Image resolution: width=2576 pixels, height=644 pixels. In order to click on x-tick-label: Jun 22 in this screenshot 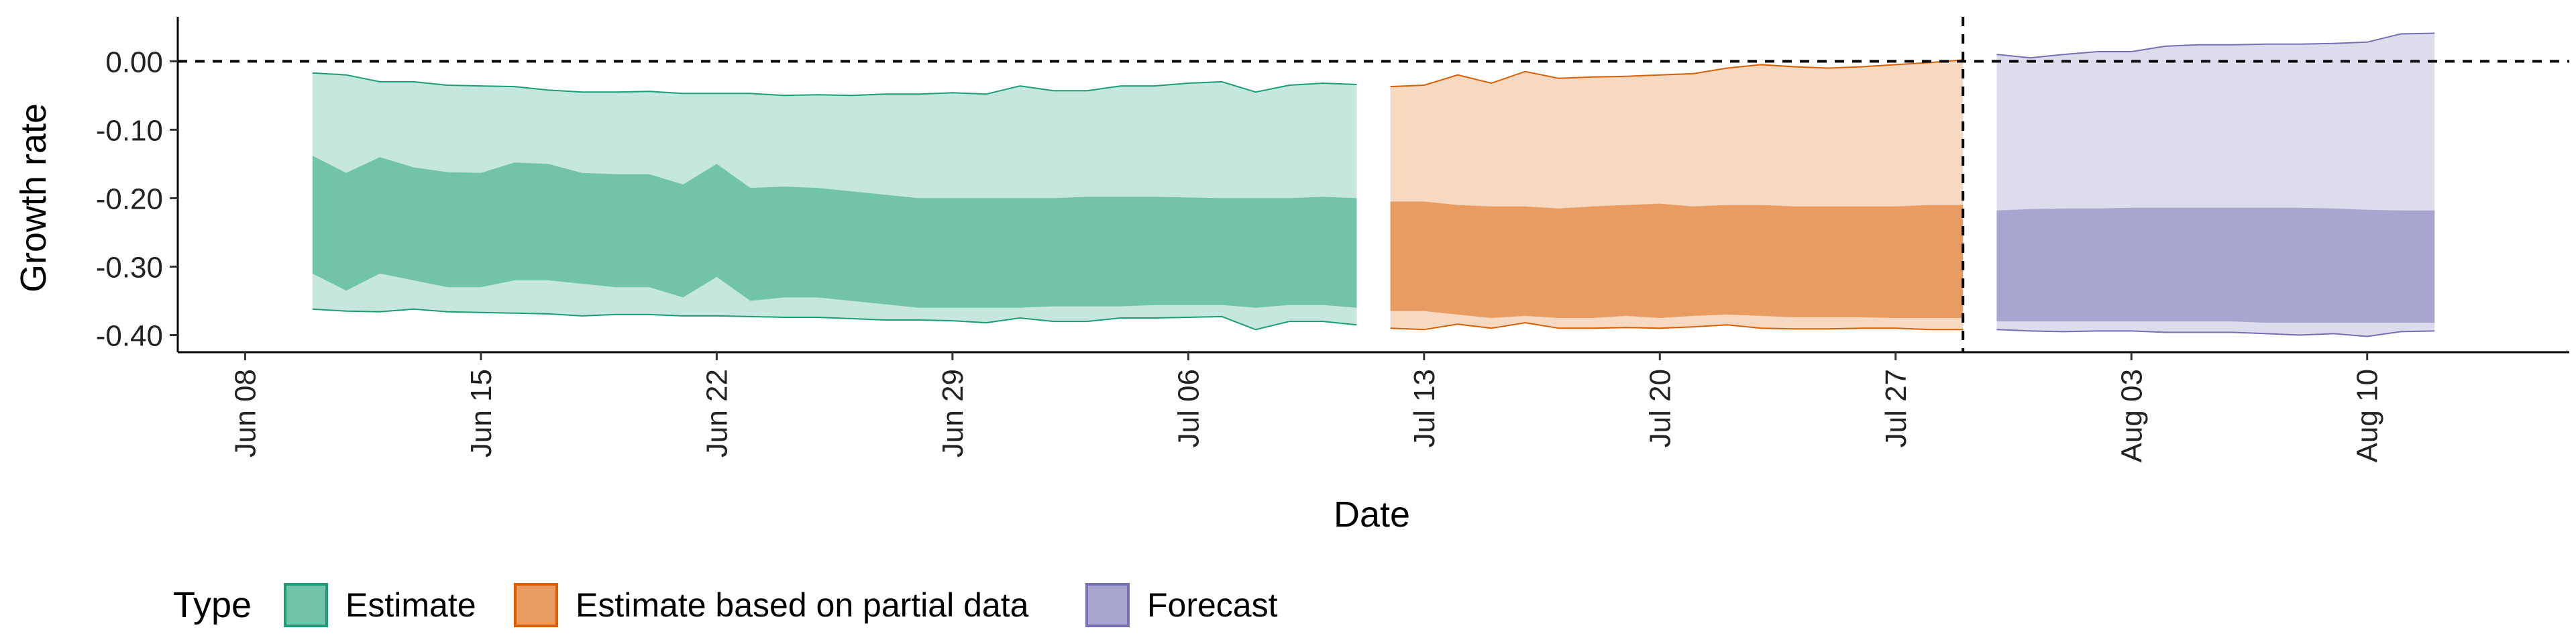, I will do `click(716, 413)`.